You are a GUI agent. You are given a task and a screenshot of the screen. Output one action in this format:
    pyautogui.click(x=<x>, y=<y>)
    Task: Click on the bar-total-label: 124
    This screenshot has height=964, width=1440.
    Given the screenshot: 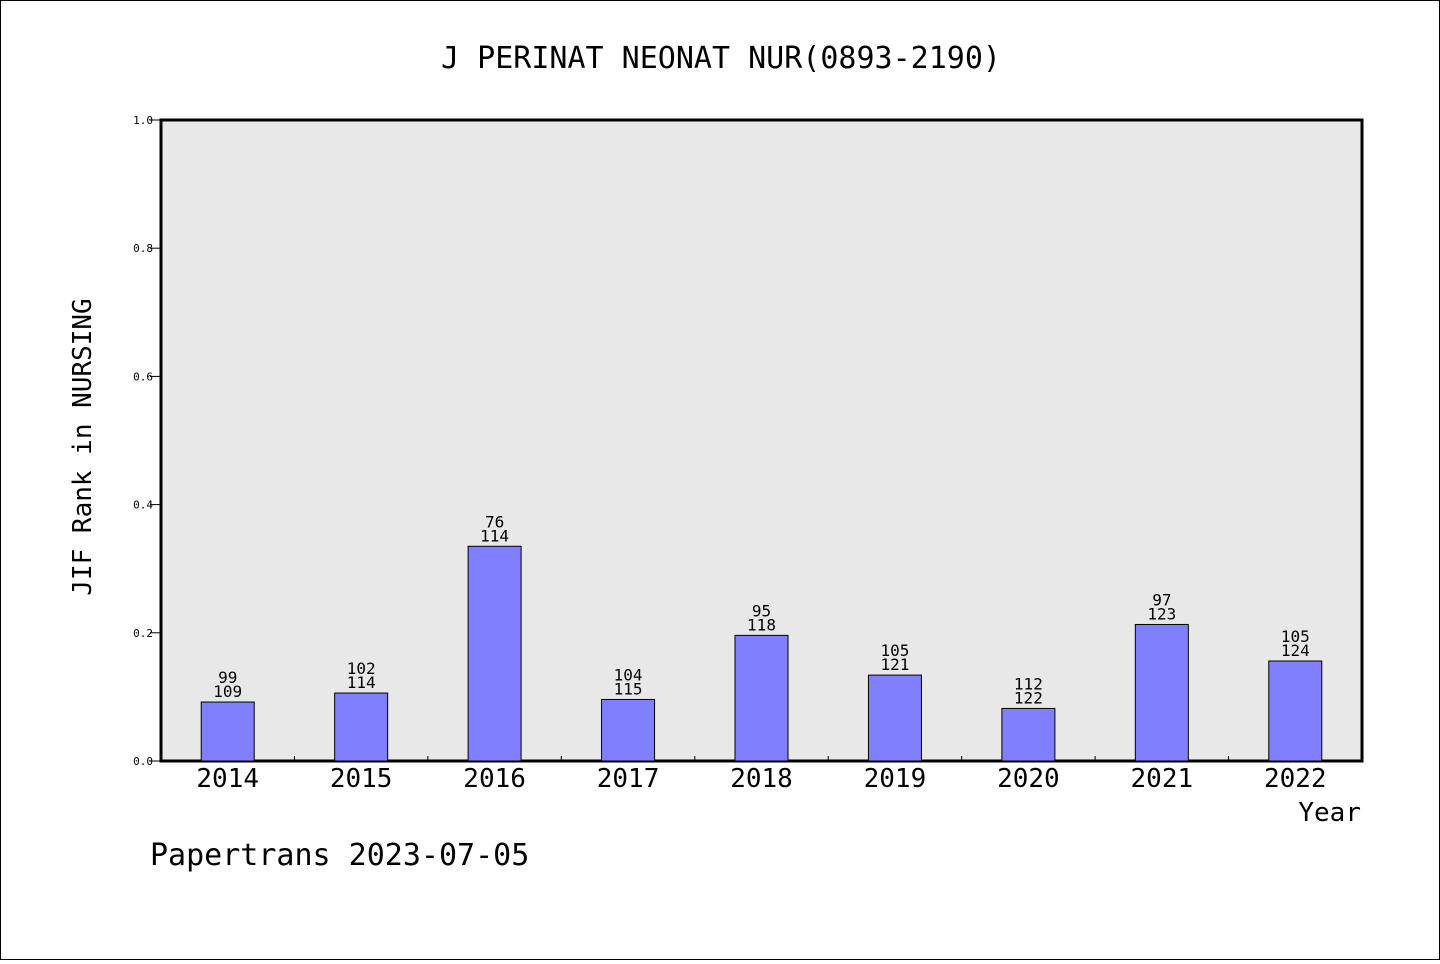 What is the action you would take?
    pyautogui.click(x=1295, y=650)
    